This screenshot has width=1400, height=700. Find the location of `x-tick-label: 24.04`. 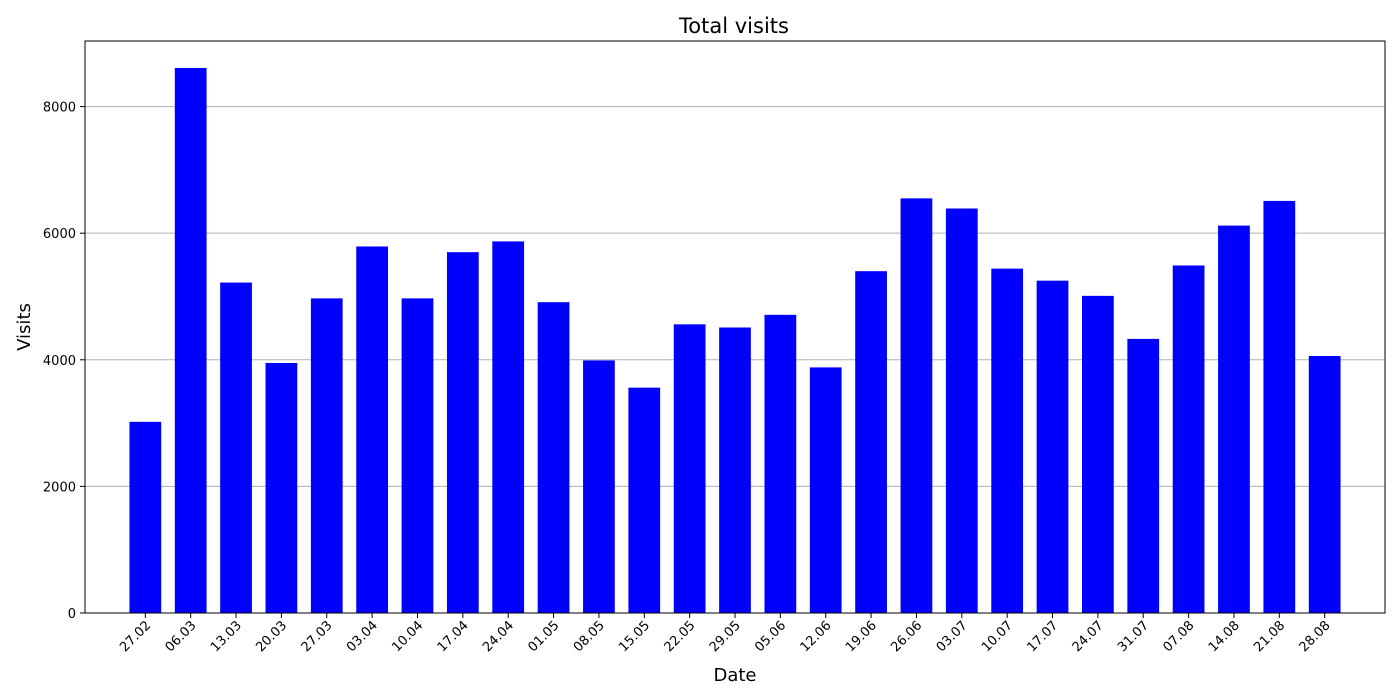

x-tick-label: 24.04 is located at coordinates (498, 636).